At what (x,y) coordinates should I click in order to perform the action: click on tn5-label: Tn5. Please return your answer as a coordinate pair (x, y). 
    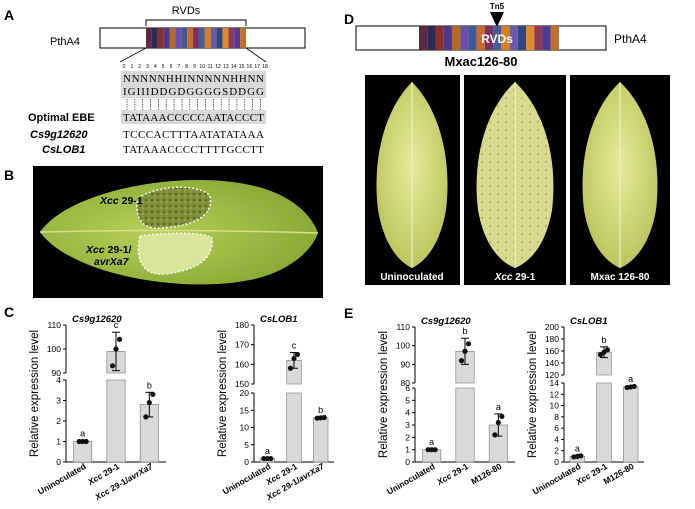
    Looking at the image, I should click on (497, 6).